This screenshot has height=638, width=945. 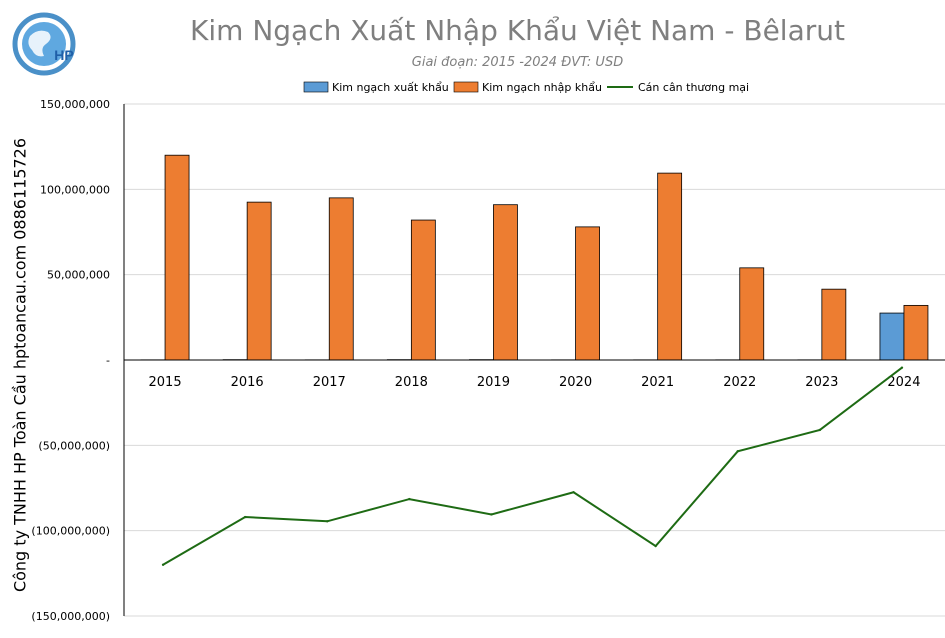 I want to click on y-tick-label: (100,000,000), so click(x=70, y=531).